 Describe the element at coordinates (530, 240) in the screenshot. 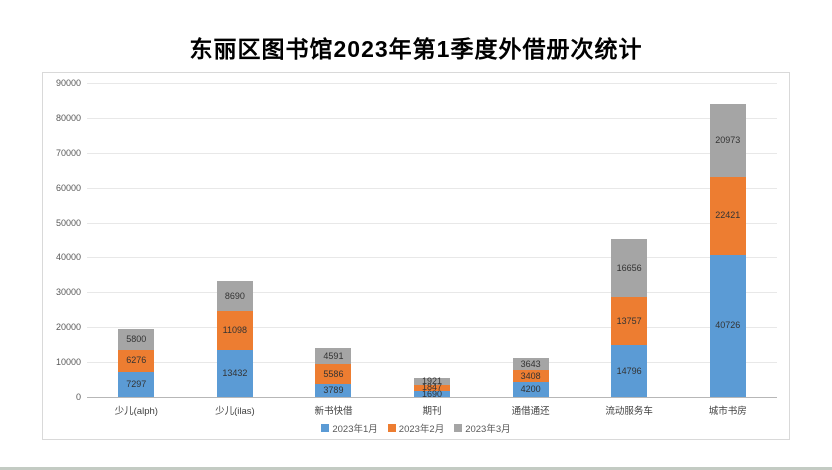

I see `bar-column: 4200 3408 3643` at that location.